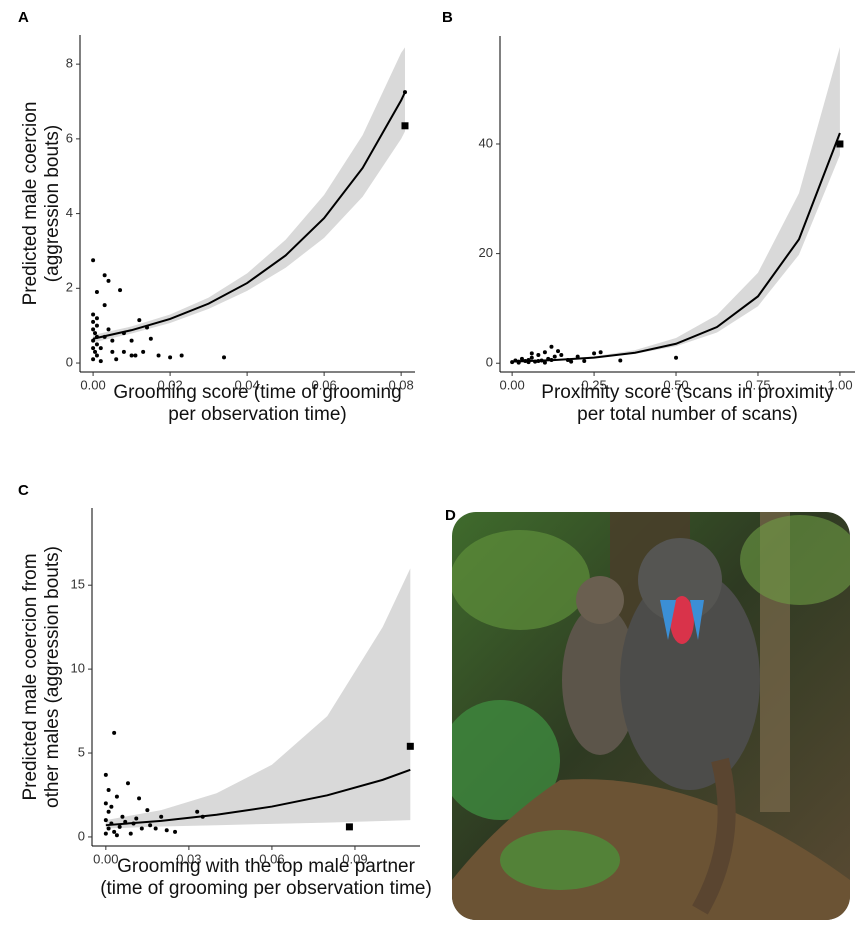  I want to click on x-tick-label: 1.00, so click(839, 384).